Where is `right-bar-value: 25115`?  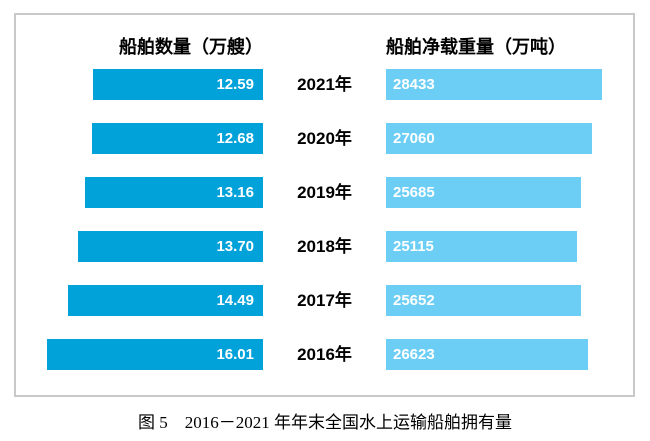
right-bar-value: 25115 is located at coordinates (413, 246).